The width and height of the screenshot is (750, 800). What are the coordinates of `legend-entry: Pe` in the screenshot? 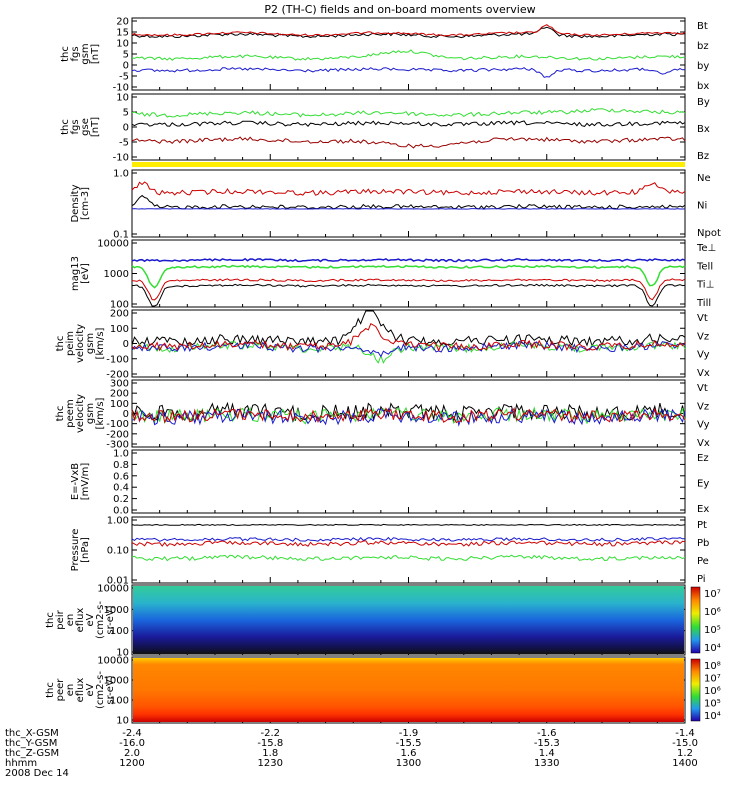 It's located at (703, 561).